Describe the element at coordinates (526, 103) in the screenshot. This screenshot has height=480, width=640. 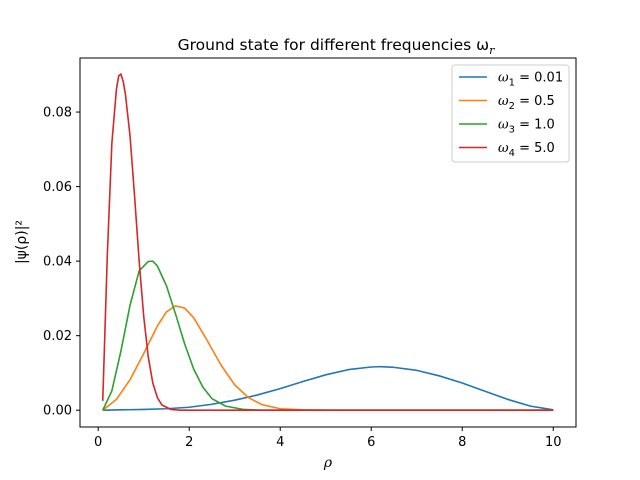
I see `legend-label-2: ω2 = 0.5` at that location.